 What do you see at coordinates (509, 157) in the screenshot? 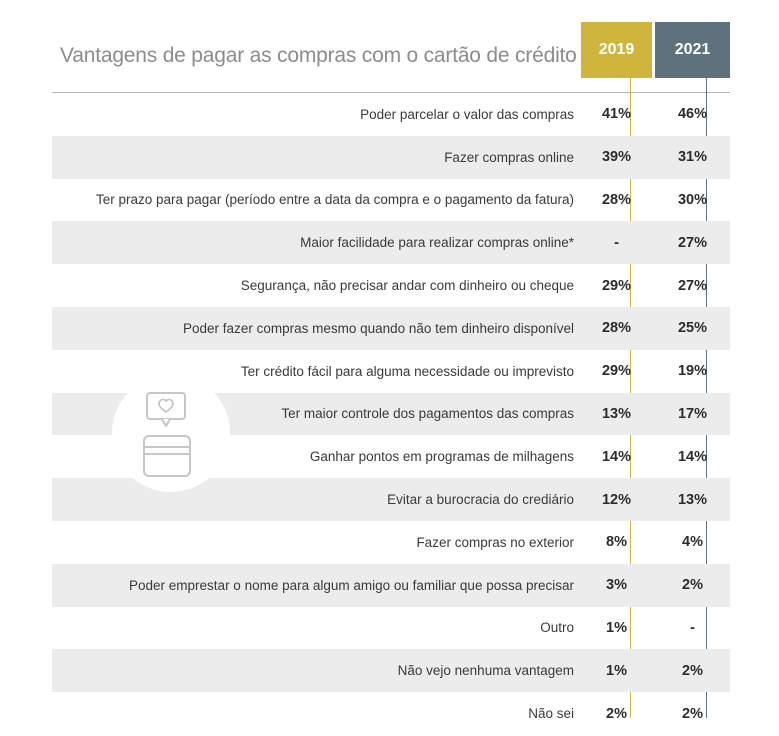
I see `row-label: Fazer compras online` at bounding box center [509, 157].